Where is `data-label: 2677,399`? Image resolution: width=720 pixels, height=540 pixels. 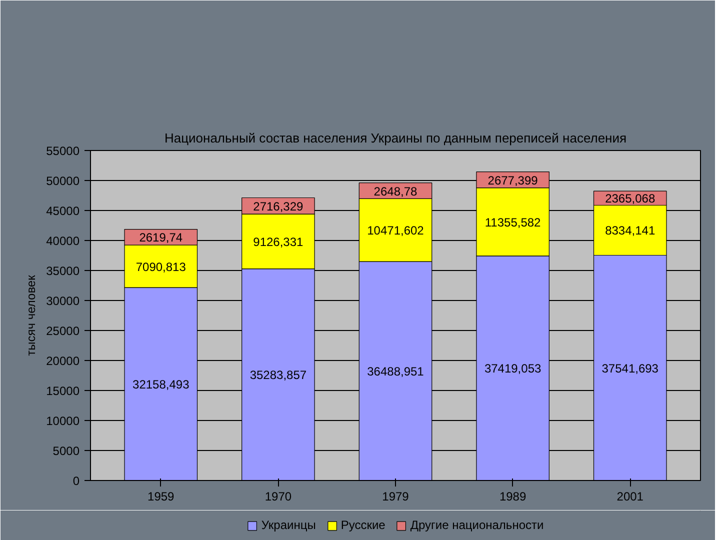 data-label: 2677,399 is located at coordinates (513, 180).